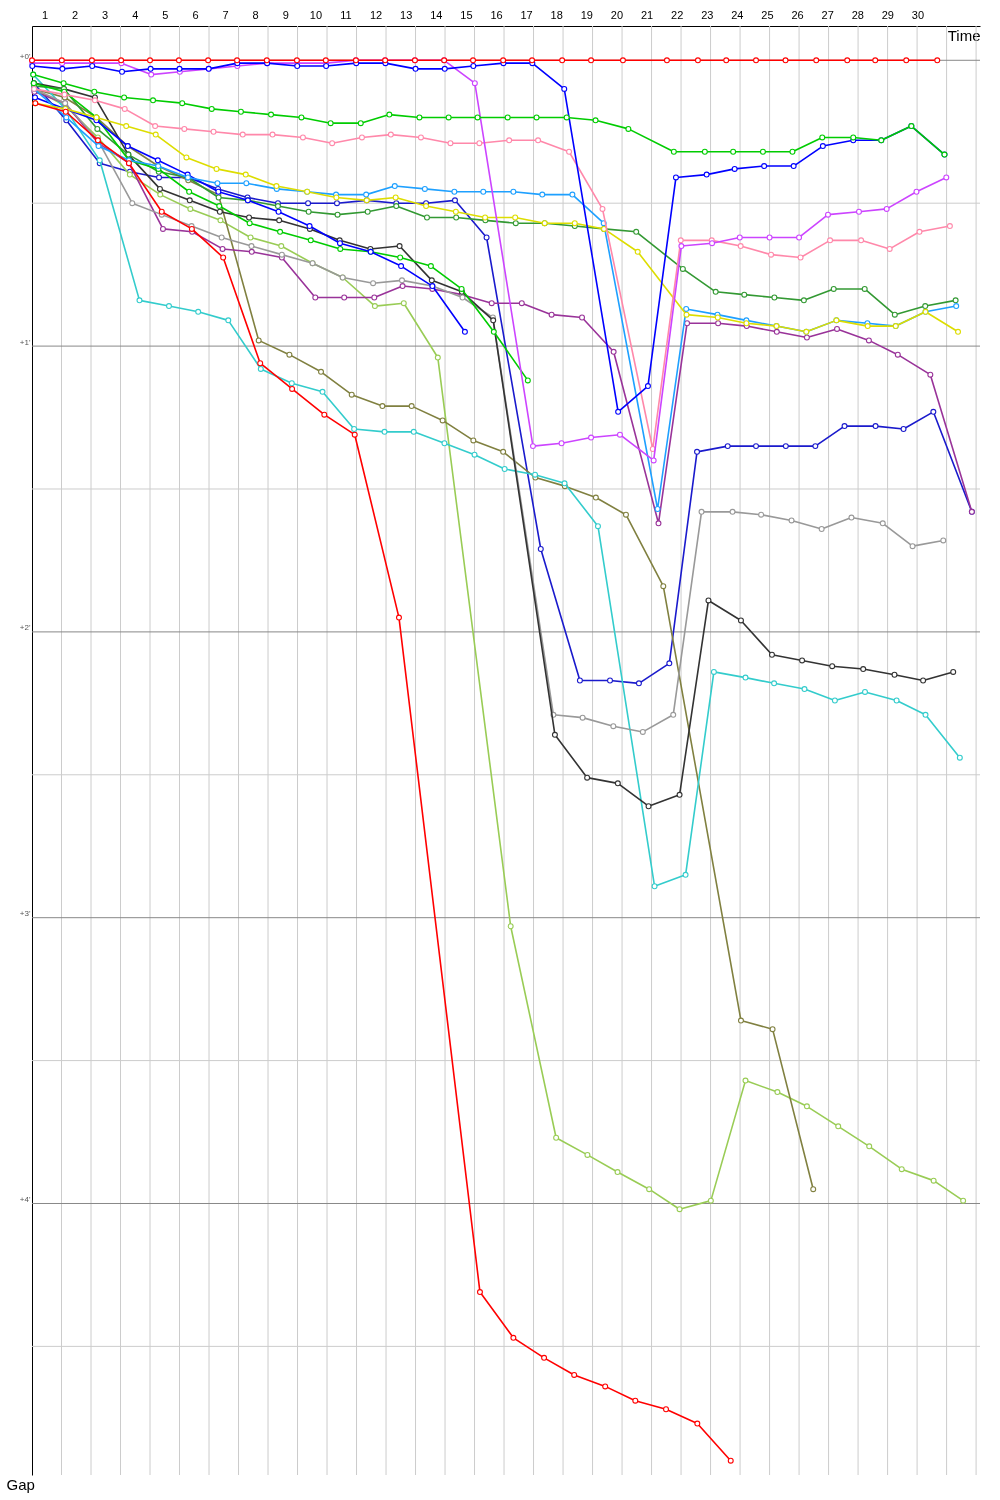 The width and height of the screenshot is (1000, 1500). What do you see at coordinates (25, 914) in the screenshot?
I see `y-tick-label: +3'` at bounding box center [25, 914].